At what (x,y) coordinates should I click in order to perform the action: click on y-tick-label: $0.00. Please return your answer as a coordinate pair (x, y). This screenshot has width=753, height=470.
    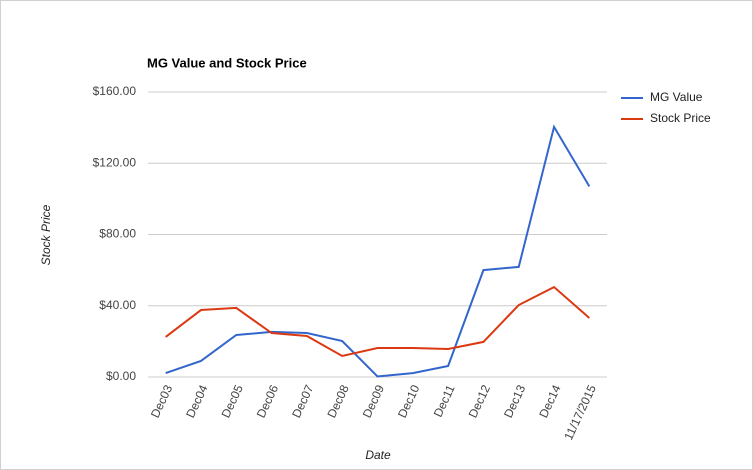
    Looking at the image, I should click on (121, 376).